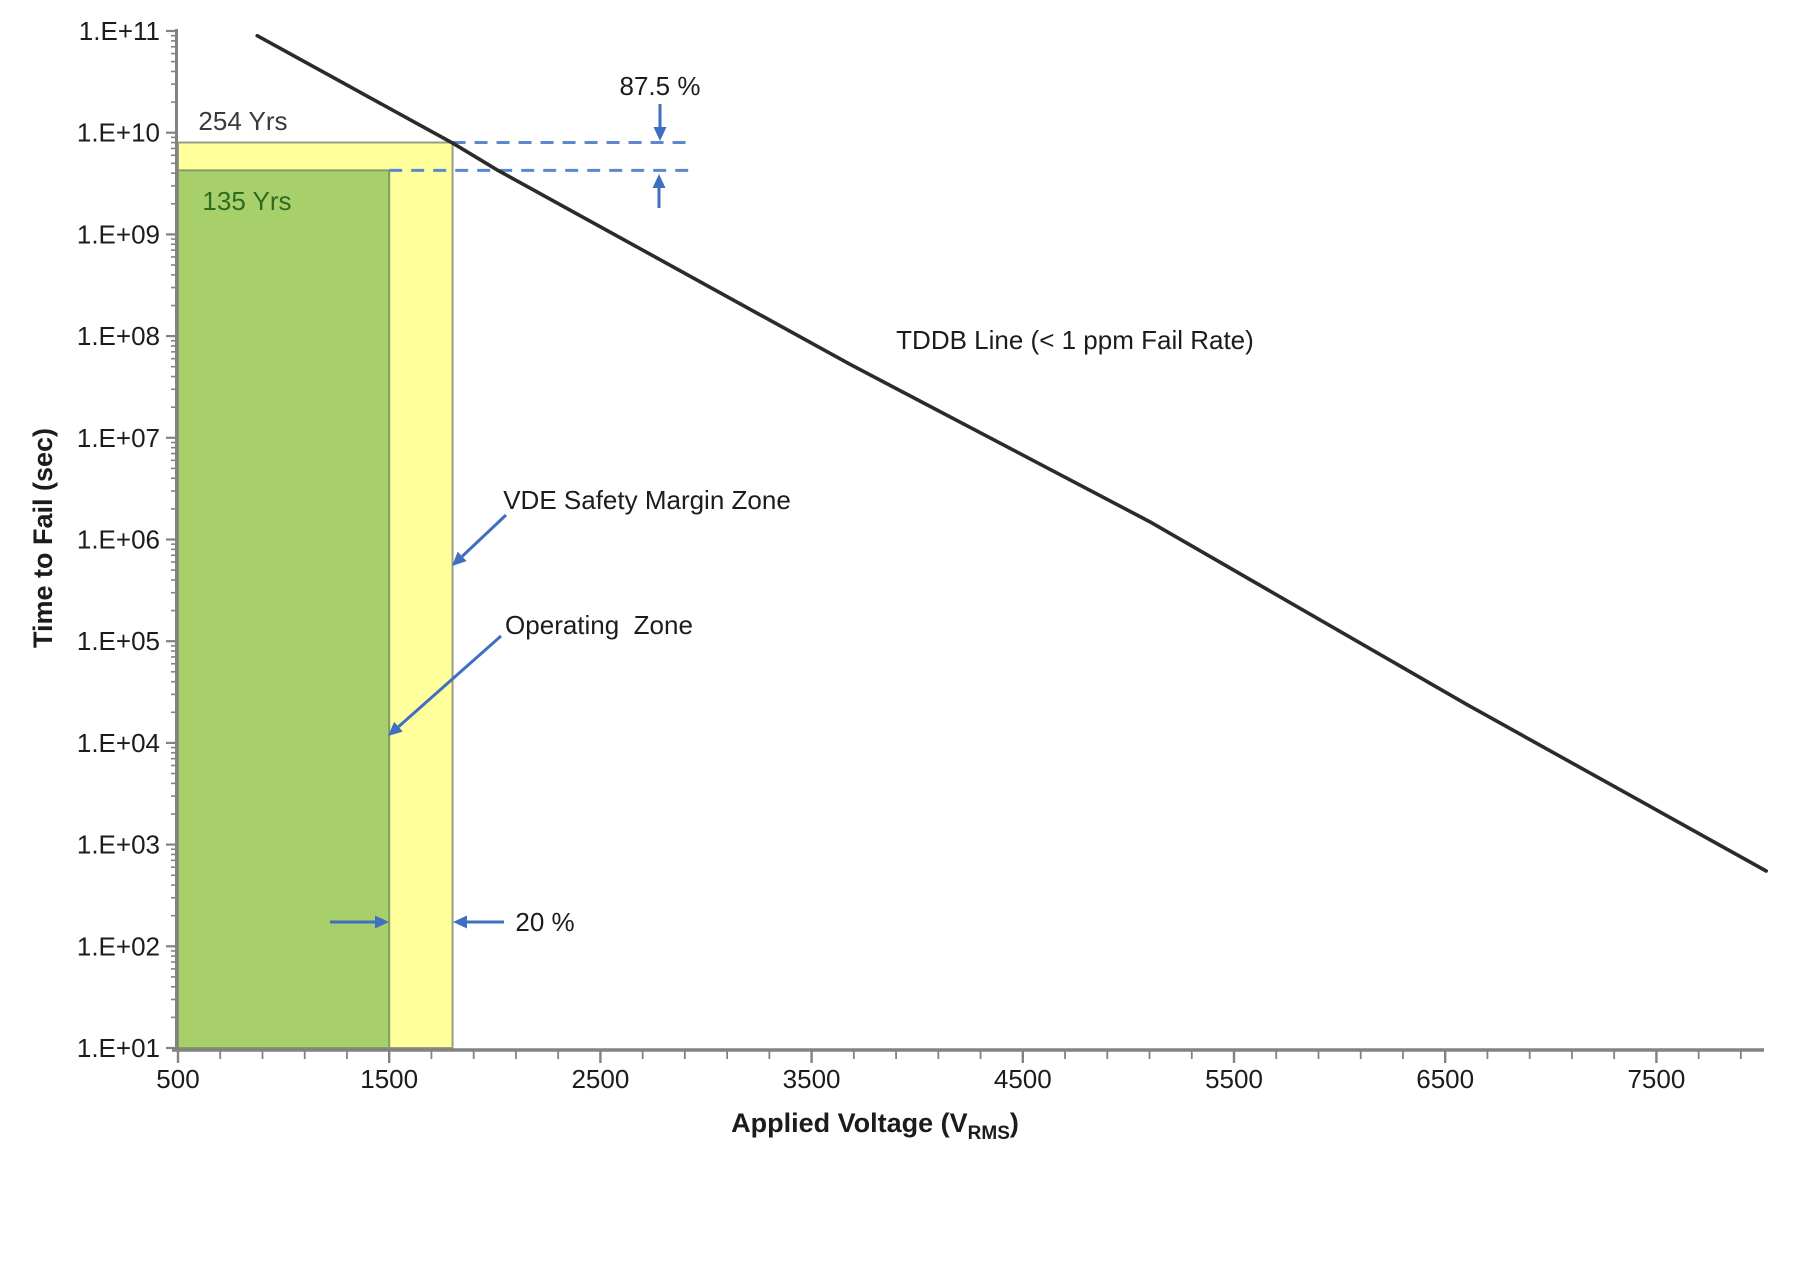  I want to click on y-tick-label: 1.E+02, so click(118, 946).